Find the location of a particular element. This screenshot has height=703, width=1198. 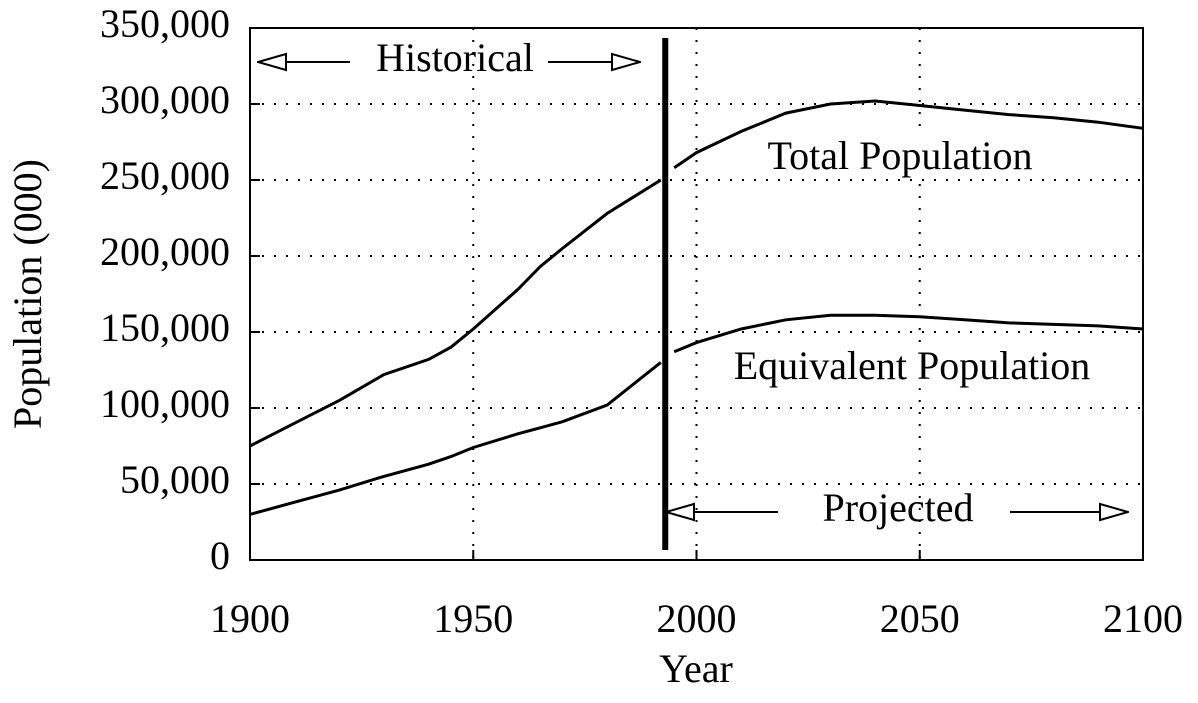

y-tick-label: 50,000 is located at coordinates (175, 479).